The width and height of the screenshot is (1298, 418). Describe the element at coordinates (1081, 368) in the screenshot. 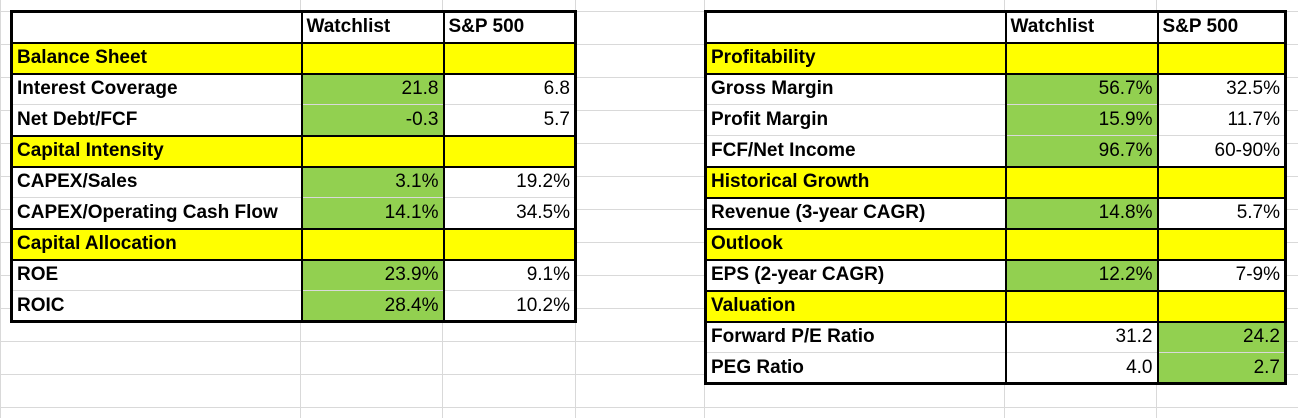

I see `watchlist-value-cell: 4.0` at that location.